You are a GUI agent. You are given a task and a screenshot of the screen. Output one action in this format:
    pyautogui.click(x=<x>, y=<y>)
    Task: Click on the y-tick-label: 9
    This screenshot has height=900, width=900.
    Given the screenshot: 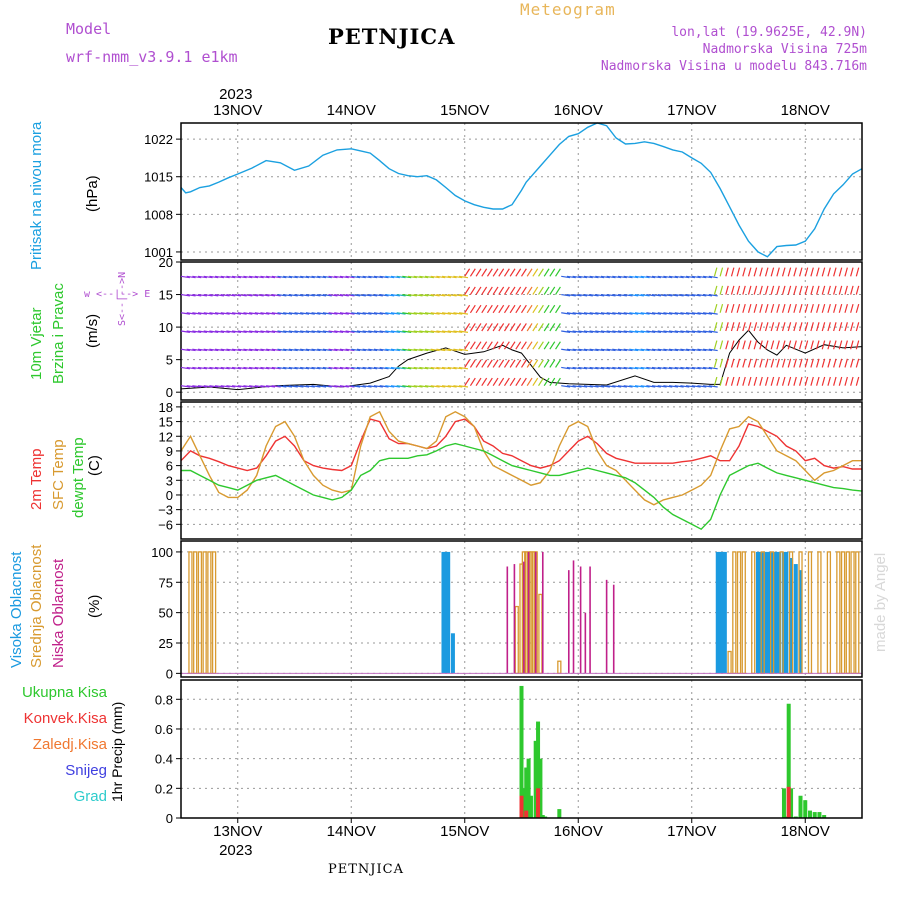 What is the action you would take?
    pyautogui.click(x=169, y=451)
    